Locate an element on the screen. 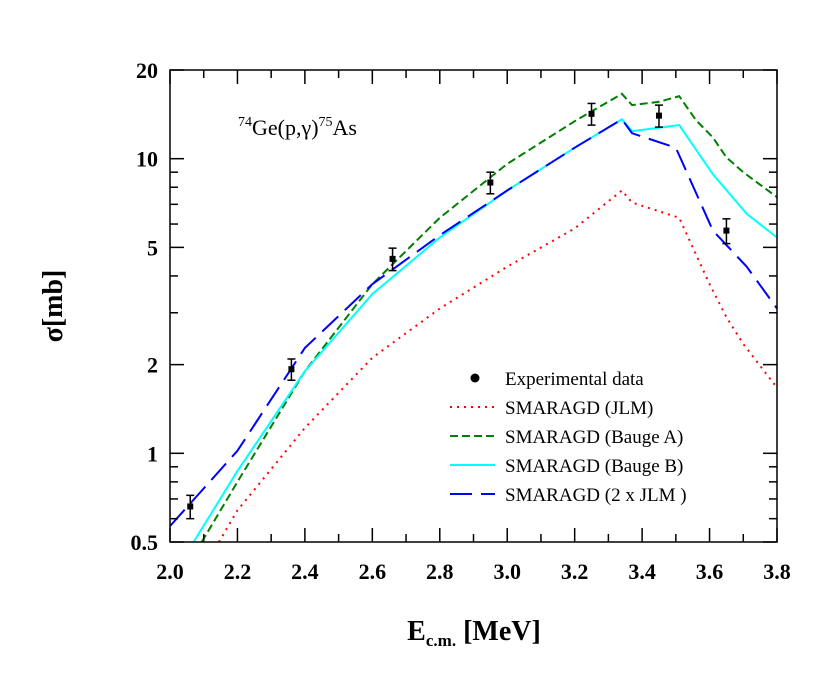  y-tick-label: 1 is located at coordinates (152, 453).